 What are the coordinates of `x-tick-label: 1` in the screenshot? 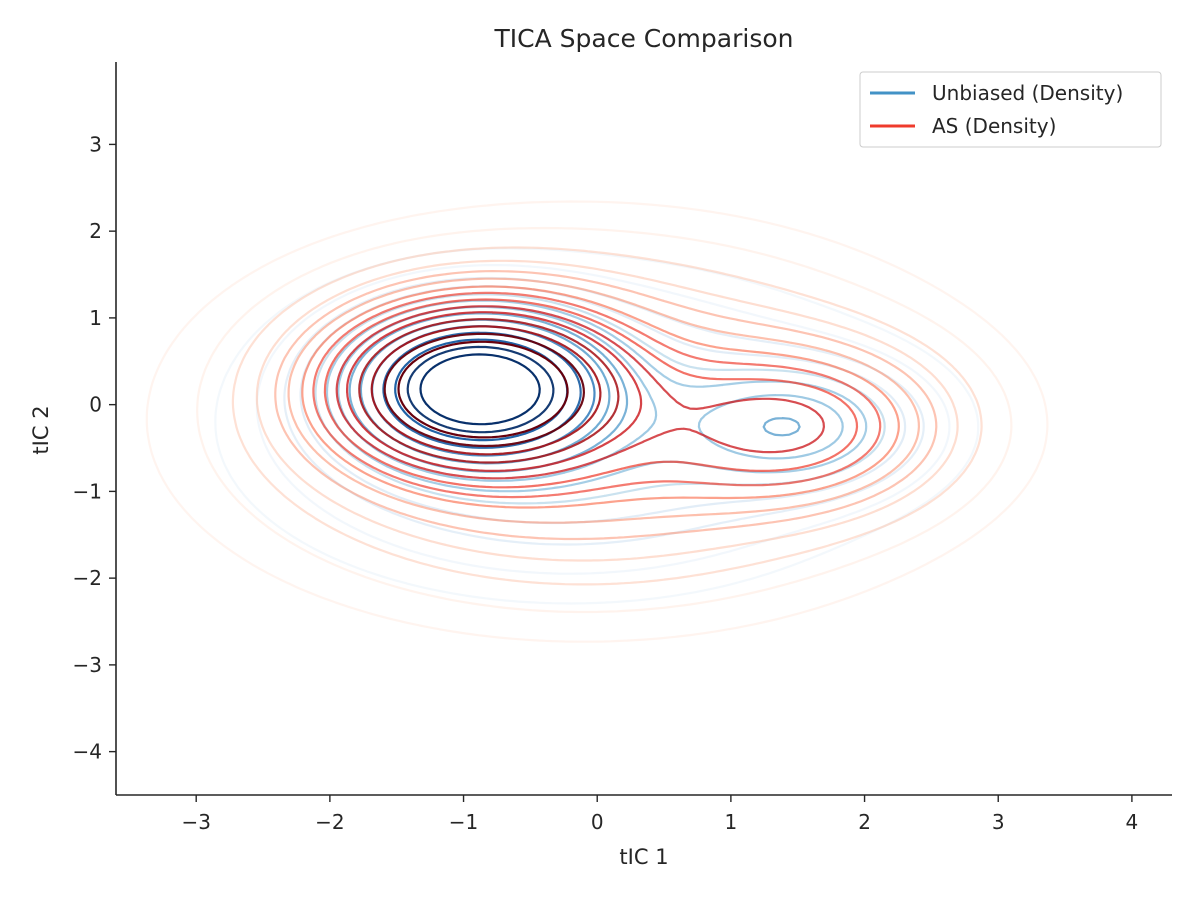 It's located at (731, 822).